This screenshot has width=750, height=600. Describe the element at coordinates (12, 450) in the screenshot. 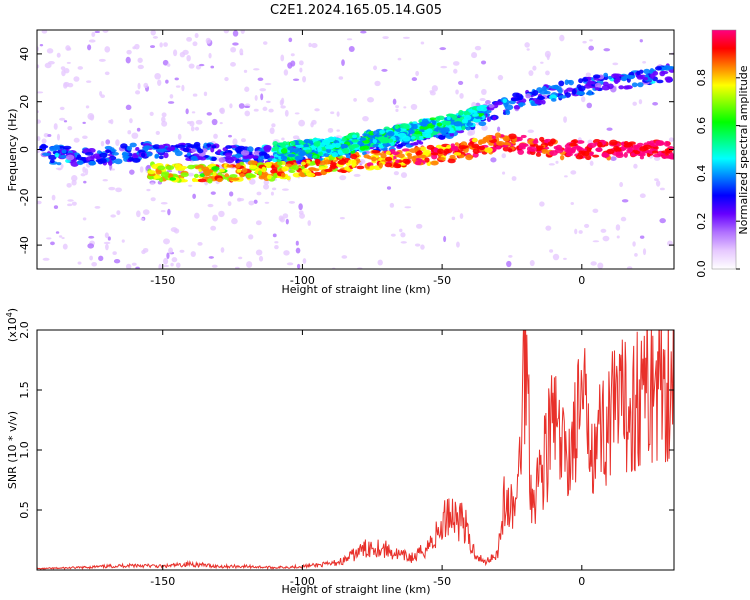

I see `snr-y-label: SNR (10 * v/v)` at that location.